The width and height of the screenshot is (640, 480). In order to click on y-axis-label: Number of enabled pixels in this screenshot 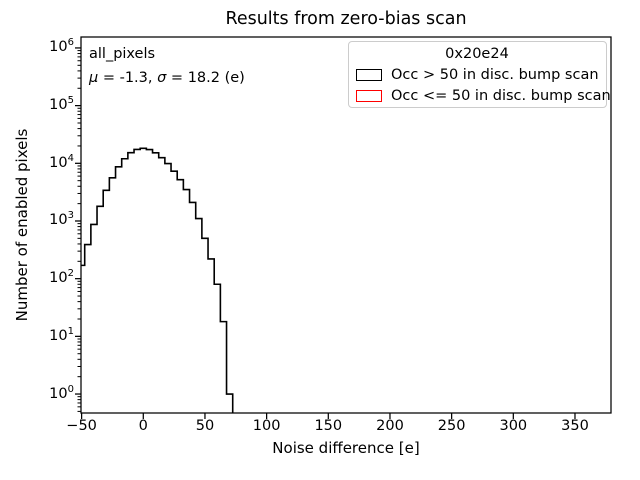, I will do `click(22, 225)`.